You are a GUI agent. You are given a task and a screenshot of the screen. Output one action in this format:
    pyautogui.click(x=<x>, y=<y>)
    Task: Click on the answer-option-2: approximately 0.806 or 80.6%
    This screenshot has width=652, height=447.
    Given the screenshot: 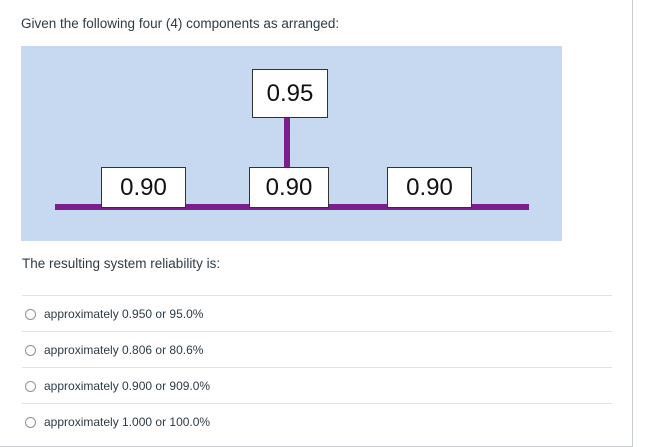 What is the action you would take?
    pyautogui.click(x=317, y=349)
    